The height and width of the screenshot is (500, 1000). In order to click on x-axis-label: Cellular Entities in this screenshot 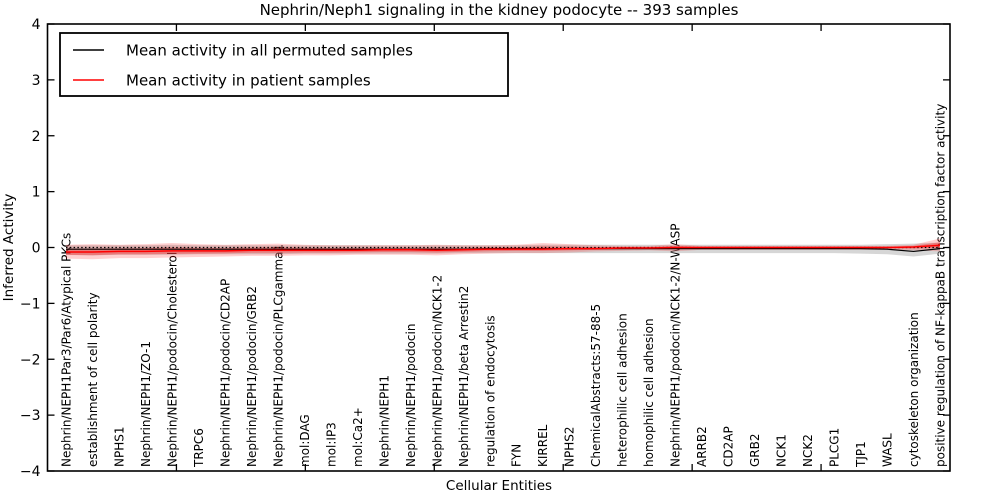, I will do `click(499, 486)`.